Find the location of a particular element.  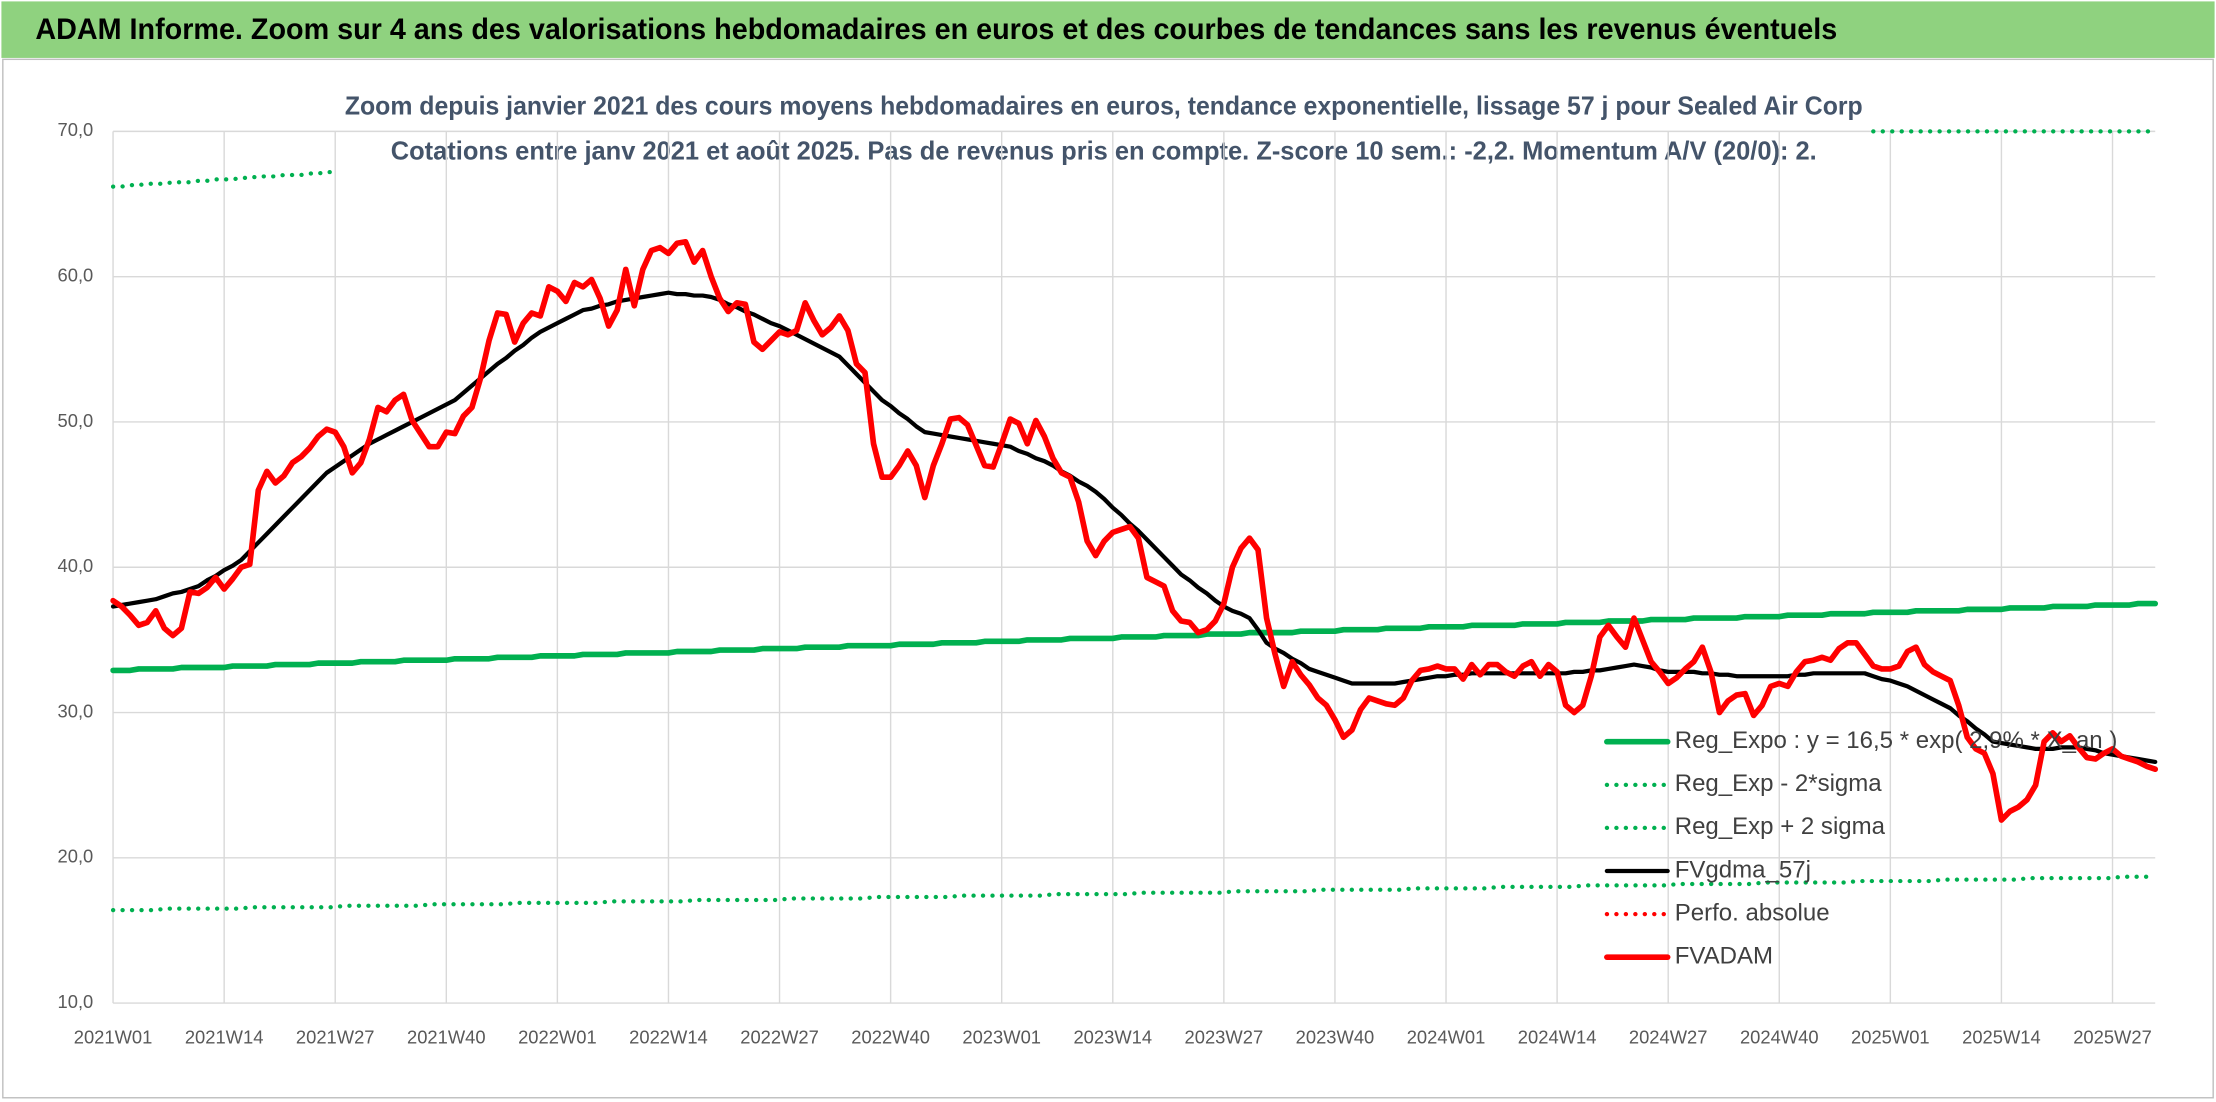

legend-label: Reg_Exp + 2 sigma is located at coordinates (1780, 826).